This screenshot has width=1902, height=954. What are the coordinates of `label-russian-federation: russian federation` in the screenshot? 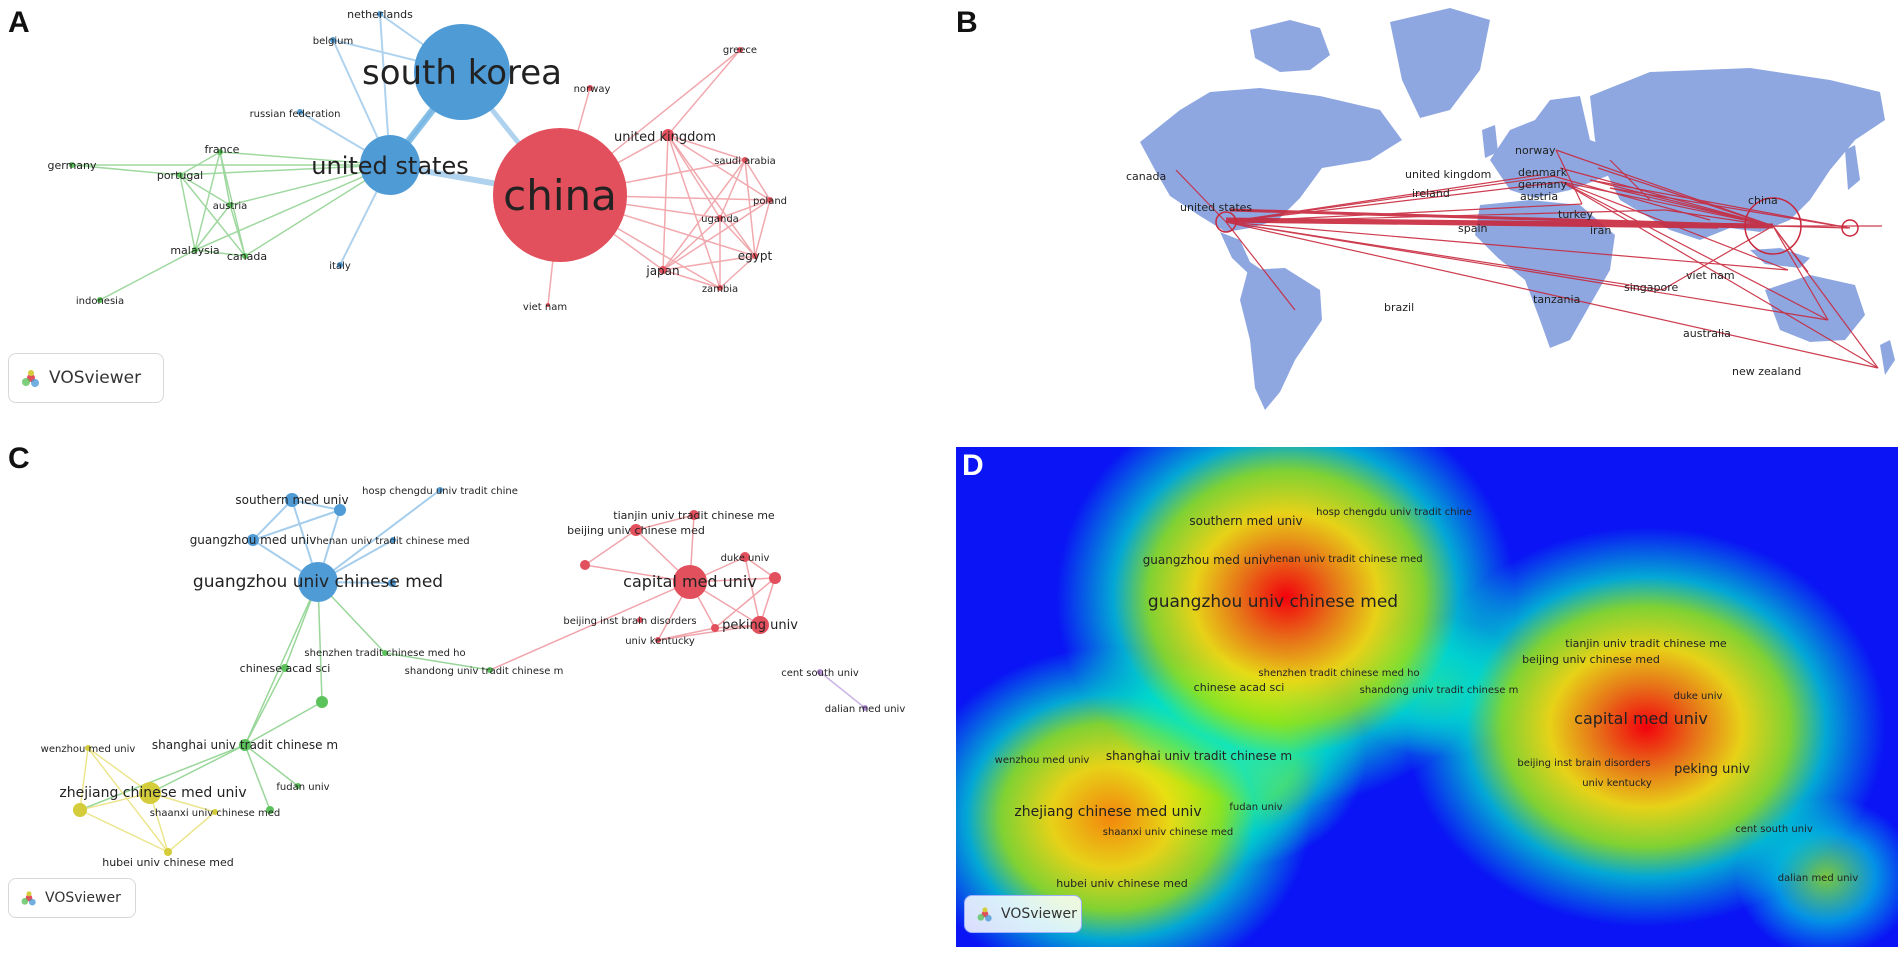 It's located at (295, 114).